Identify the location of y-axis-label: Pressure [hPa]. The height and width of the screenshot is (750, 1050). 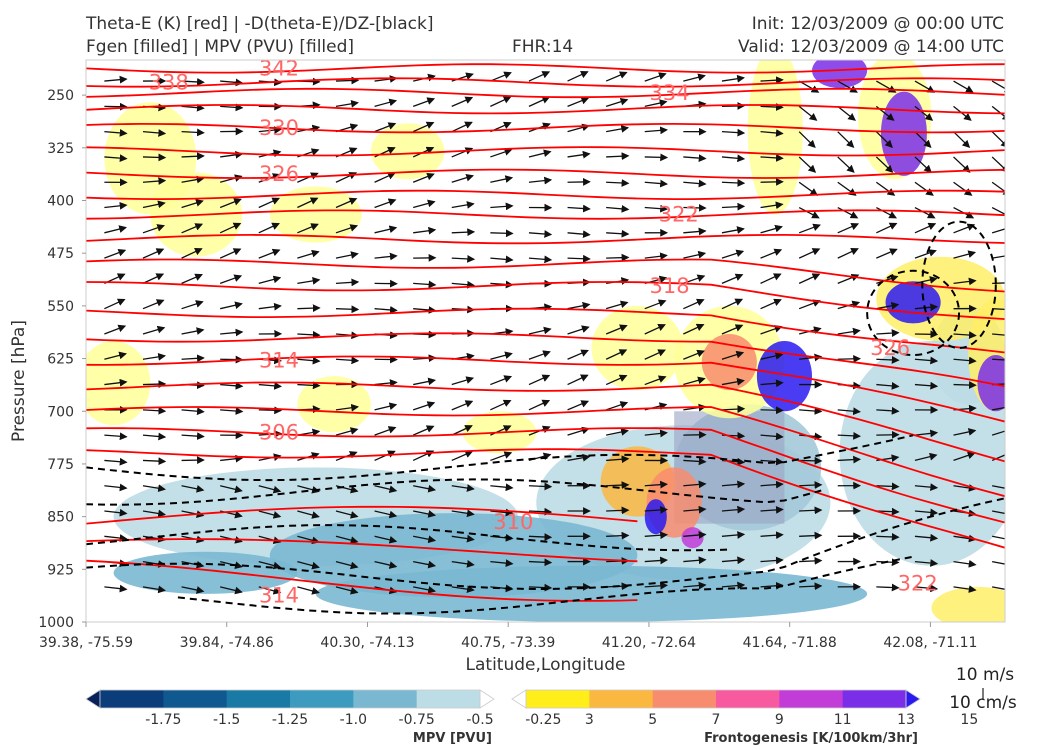
(19, 381).